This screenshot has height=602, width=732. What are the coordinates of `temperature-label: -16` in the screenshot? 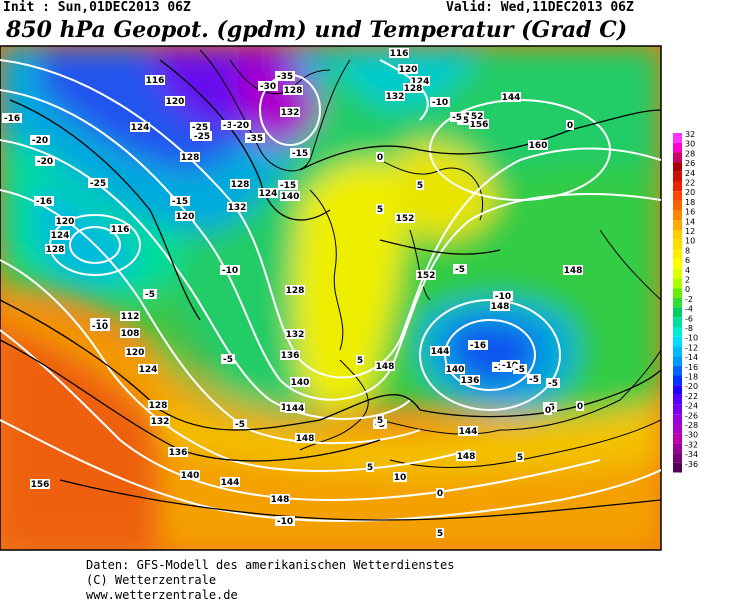 It's located at (44, 202).